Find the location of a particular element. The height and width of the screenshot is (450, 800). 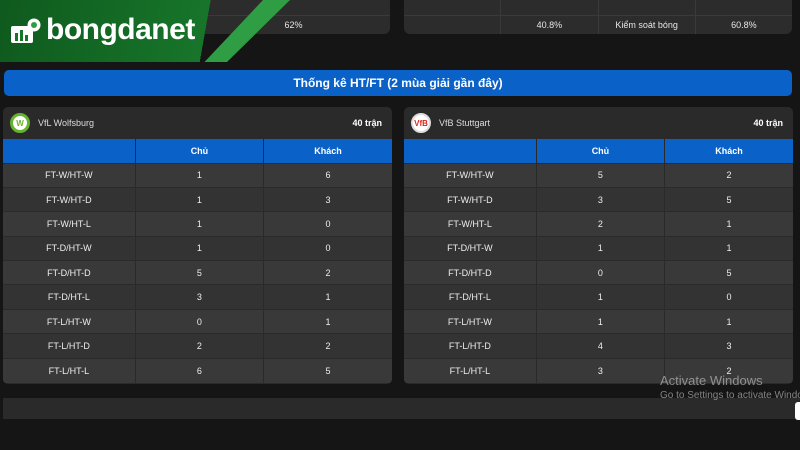

table-row: FT-D/HT-D 0 5 is located at coordinates (598, 272).